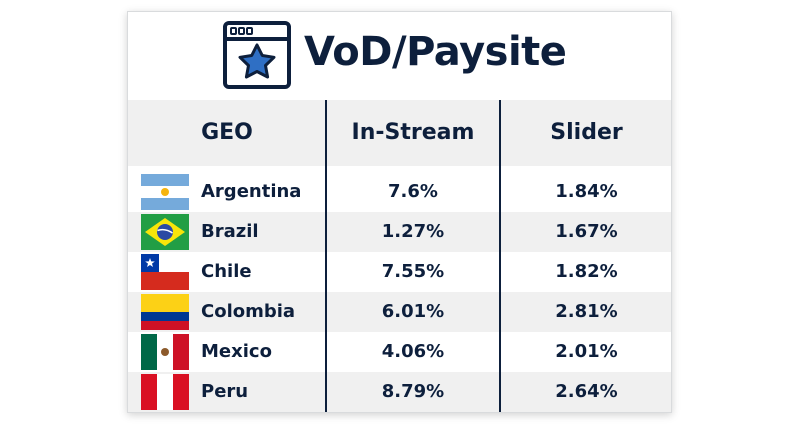  What do you see at coordinates (413, 132) in the screenshot?
I see `column-header-in-stream: In-Stream` at bounding box center [413, 132].